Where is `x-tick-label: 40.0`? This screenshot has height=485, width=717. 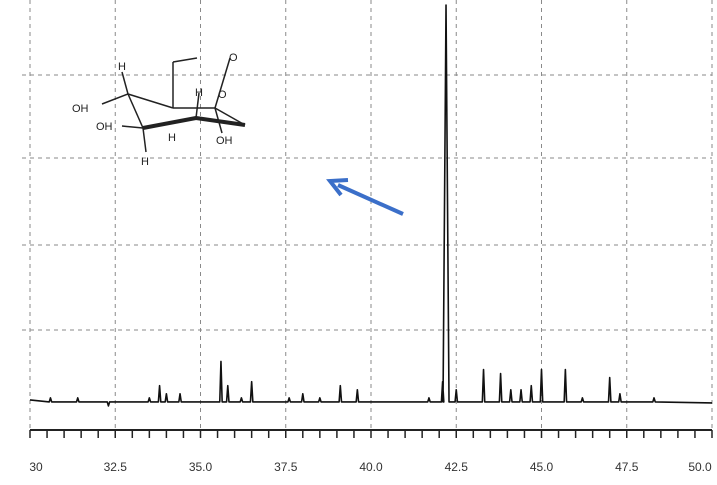 x-tick-label: 40.0 is located at coordinates (371, 467).